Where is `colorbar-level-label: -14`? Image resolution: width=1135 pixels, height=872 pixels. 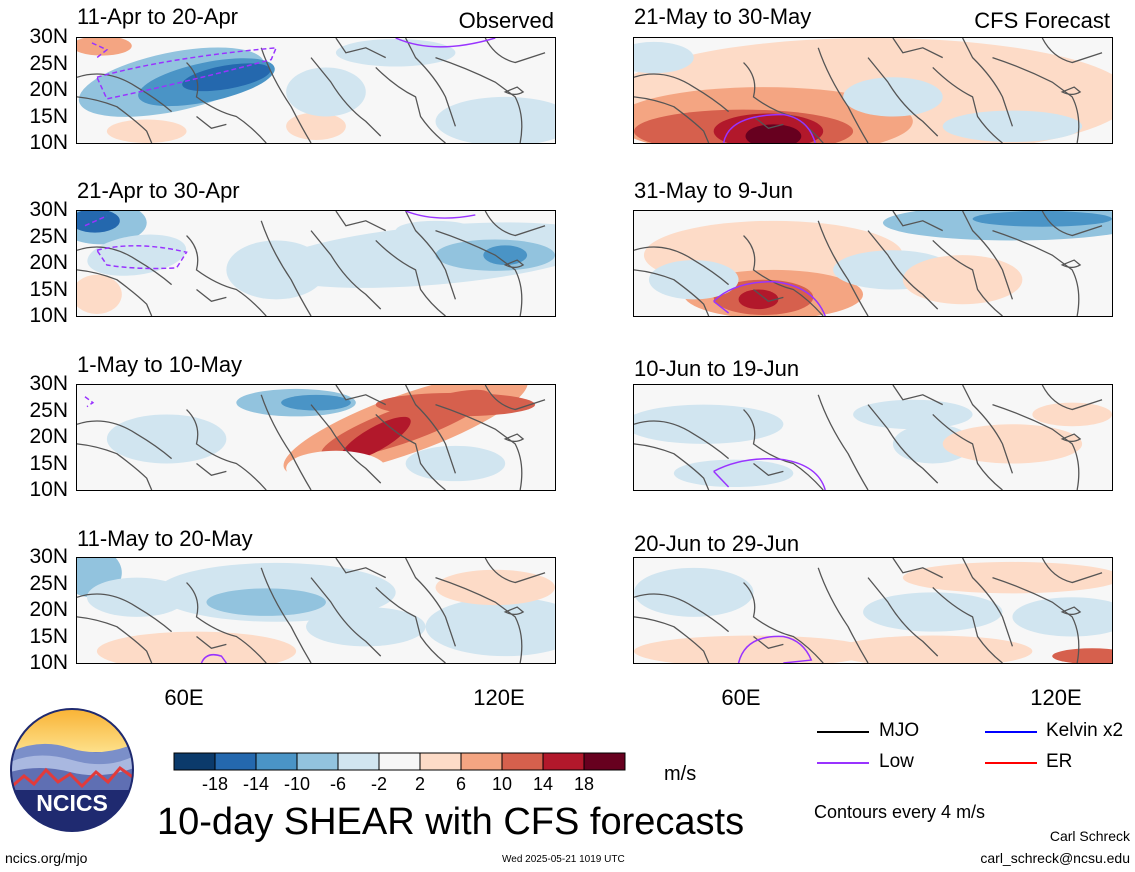
colorbar-level-label: -14 is located at coordinates (255, 784).